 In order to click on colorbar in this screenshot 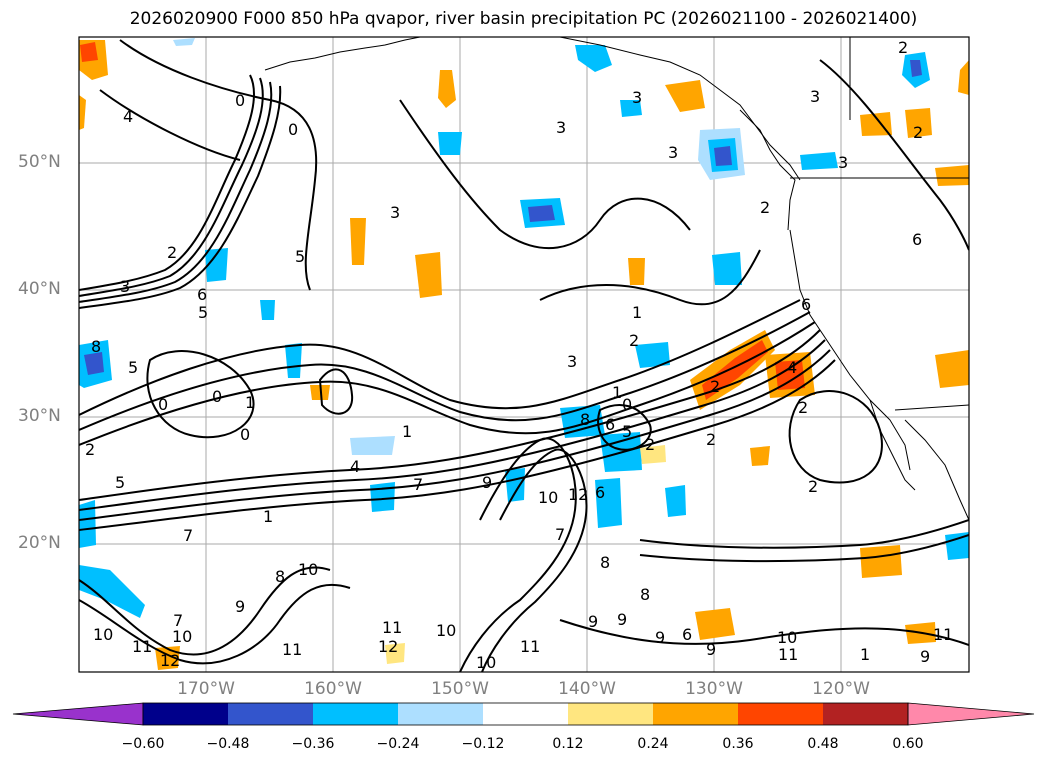, I will do `click(523, 714)`.